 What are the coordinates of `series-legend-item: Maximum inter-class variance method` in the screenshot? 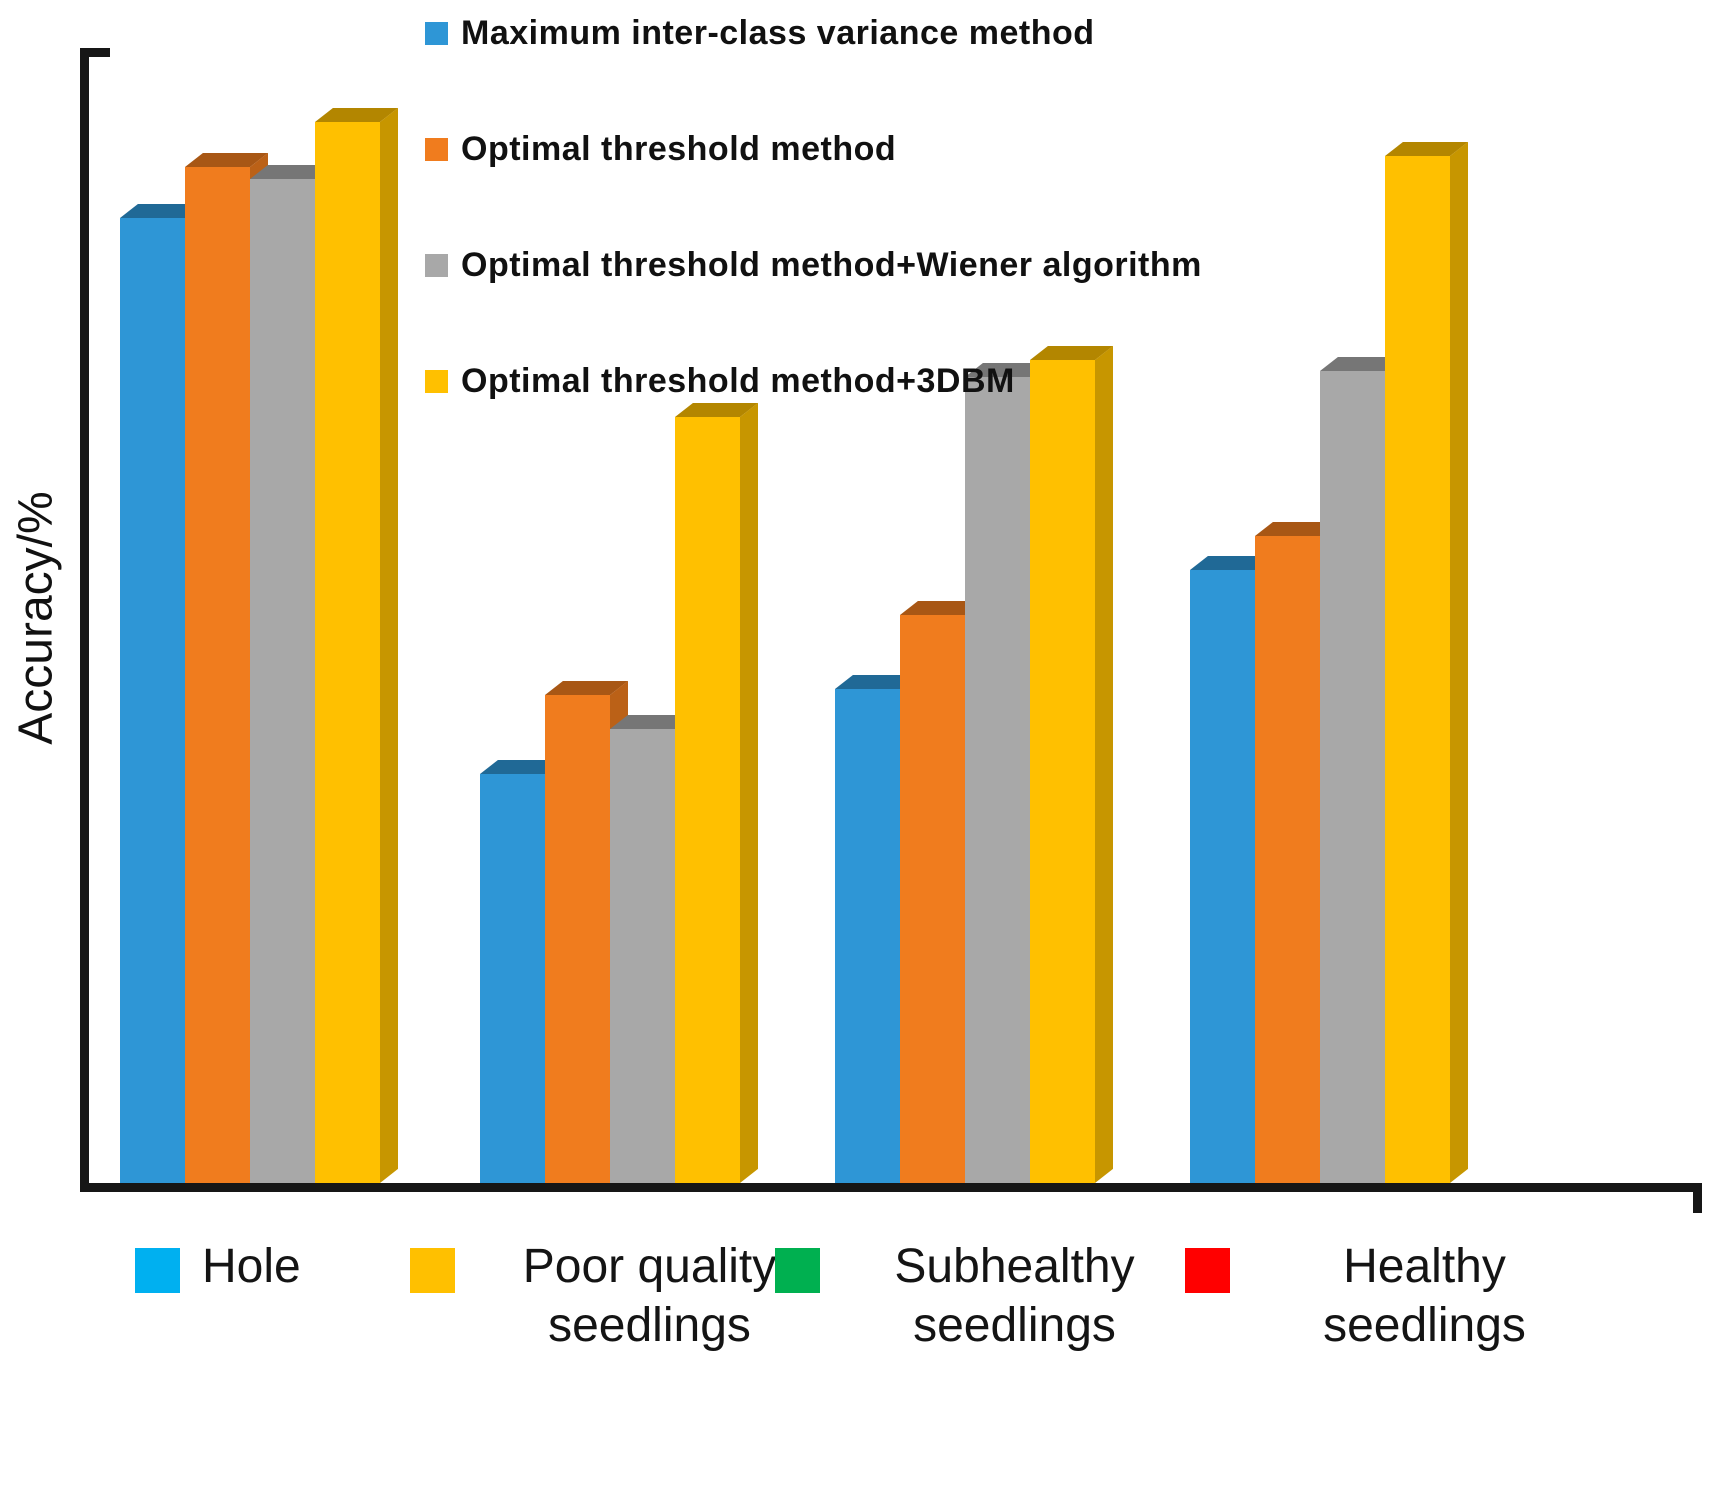 It's located at (813, 33).